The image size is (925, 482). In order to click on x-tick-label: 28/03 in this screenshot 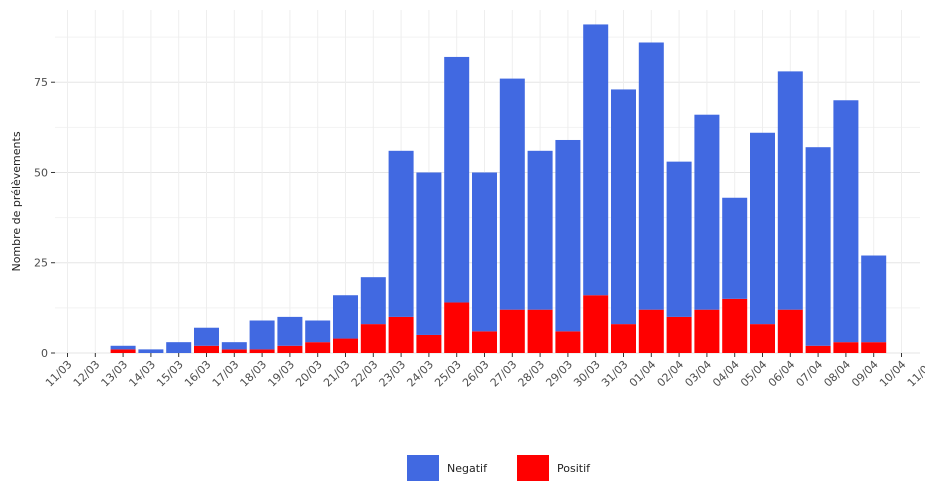, I will do `click(532, 374)`.